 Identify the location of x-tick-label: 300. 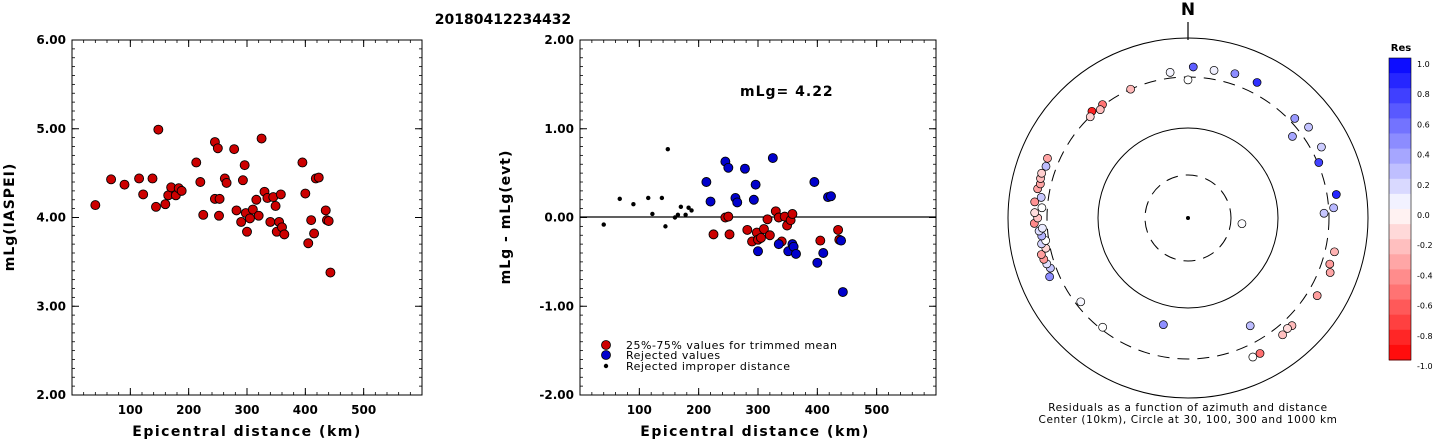
(757, 410).